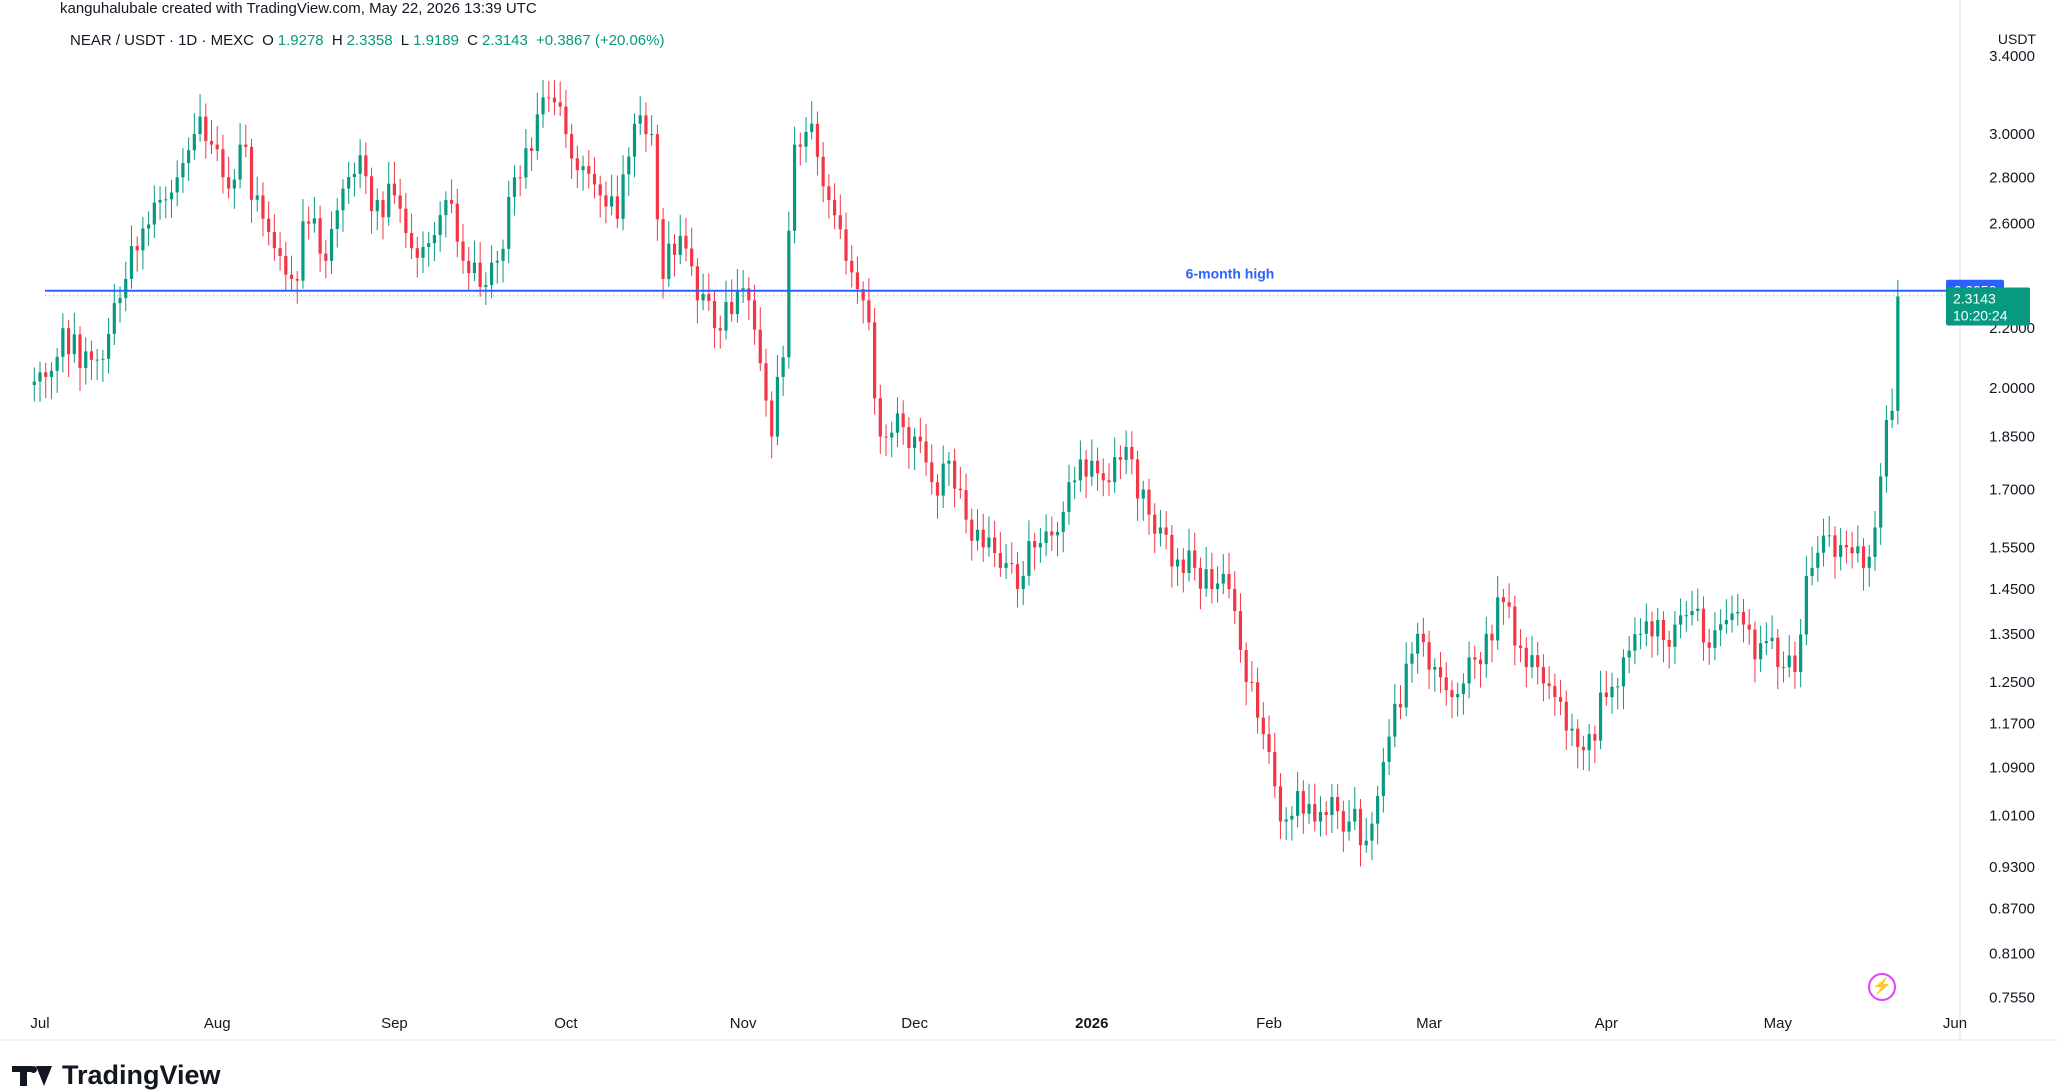  I want to click on currency-label: USDT, so click(2016, 39).